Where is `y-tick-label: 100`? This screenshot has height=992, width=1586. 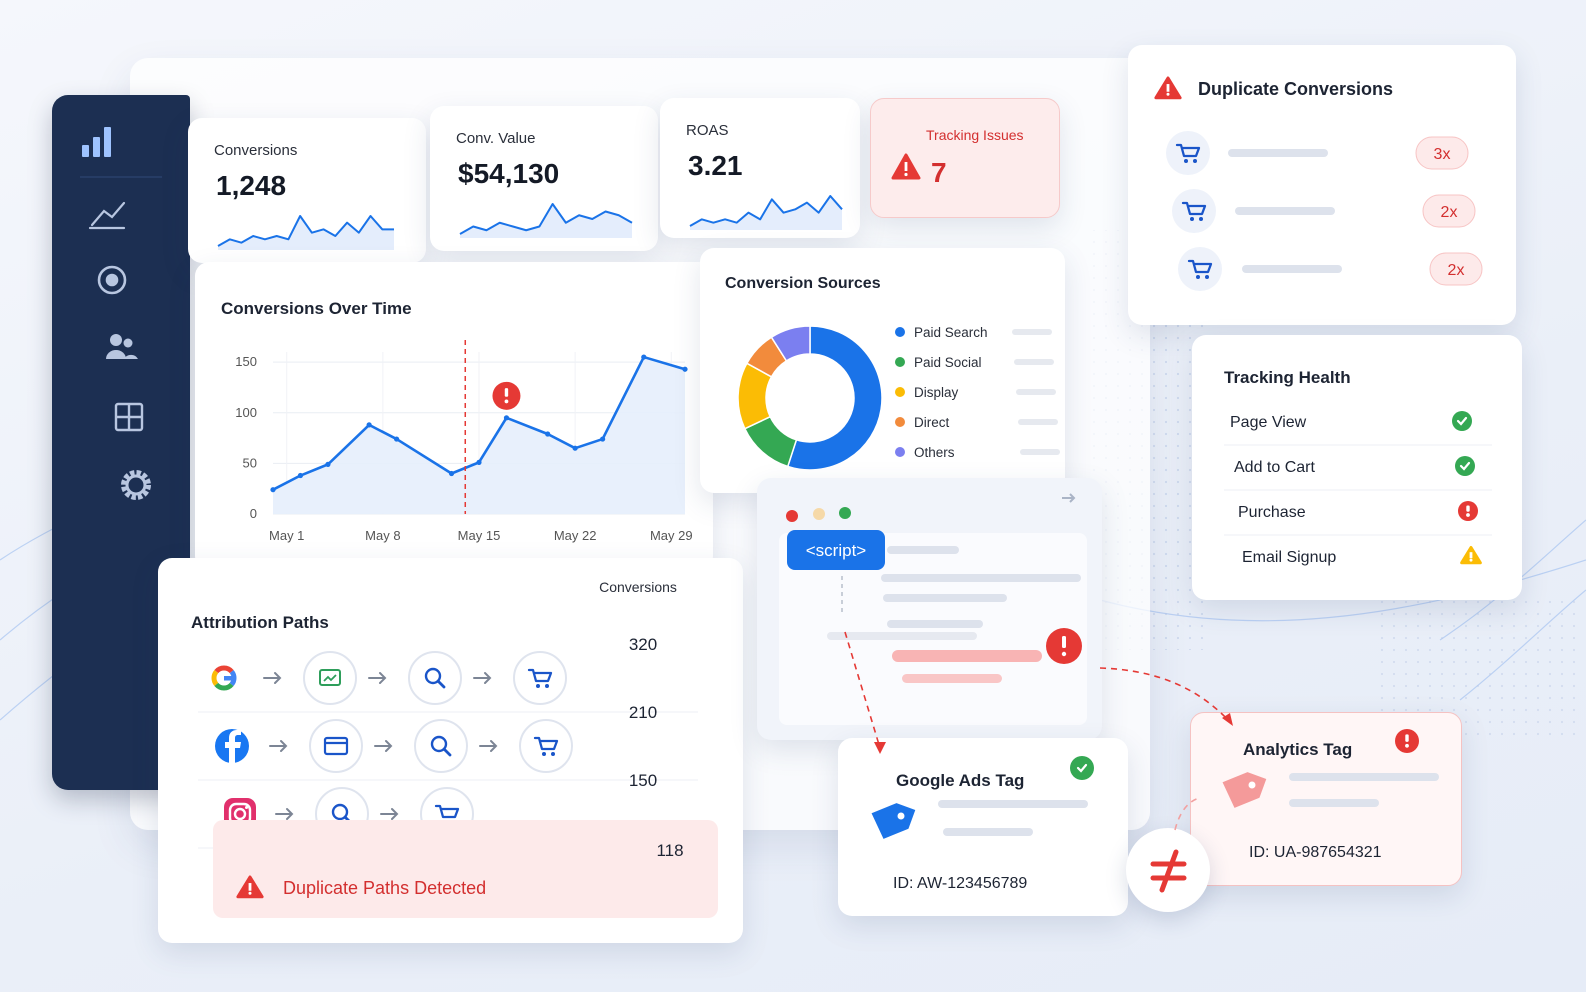
y-tick-label: 100 is located at coordinates (246, 412).